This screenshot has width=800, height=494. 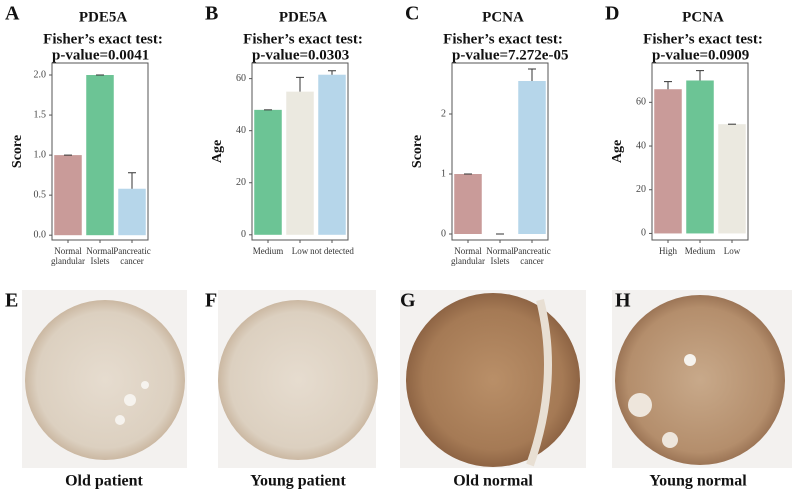 What do you see at coordinates (211, 14) in the screenshot?
I see `panel-letter: B` at bounding box center [211, 14].